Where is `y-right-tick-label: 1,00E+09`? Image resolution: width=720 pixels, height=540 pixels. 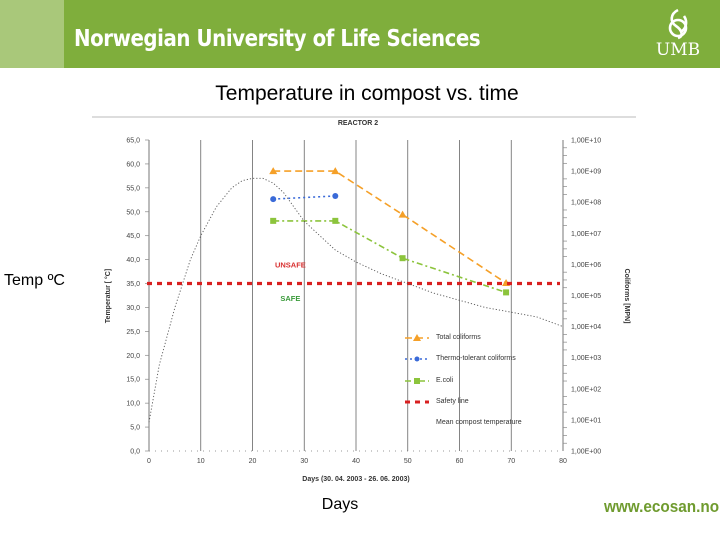
y-right-tick-label: 1,00E+09 is located at coordinates (586, 172).